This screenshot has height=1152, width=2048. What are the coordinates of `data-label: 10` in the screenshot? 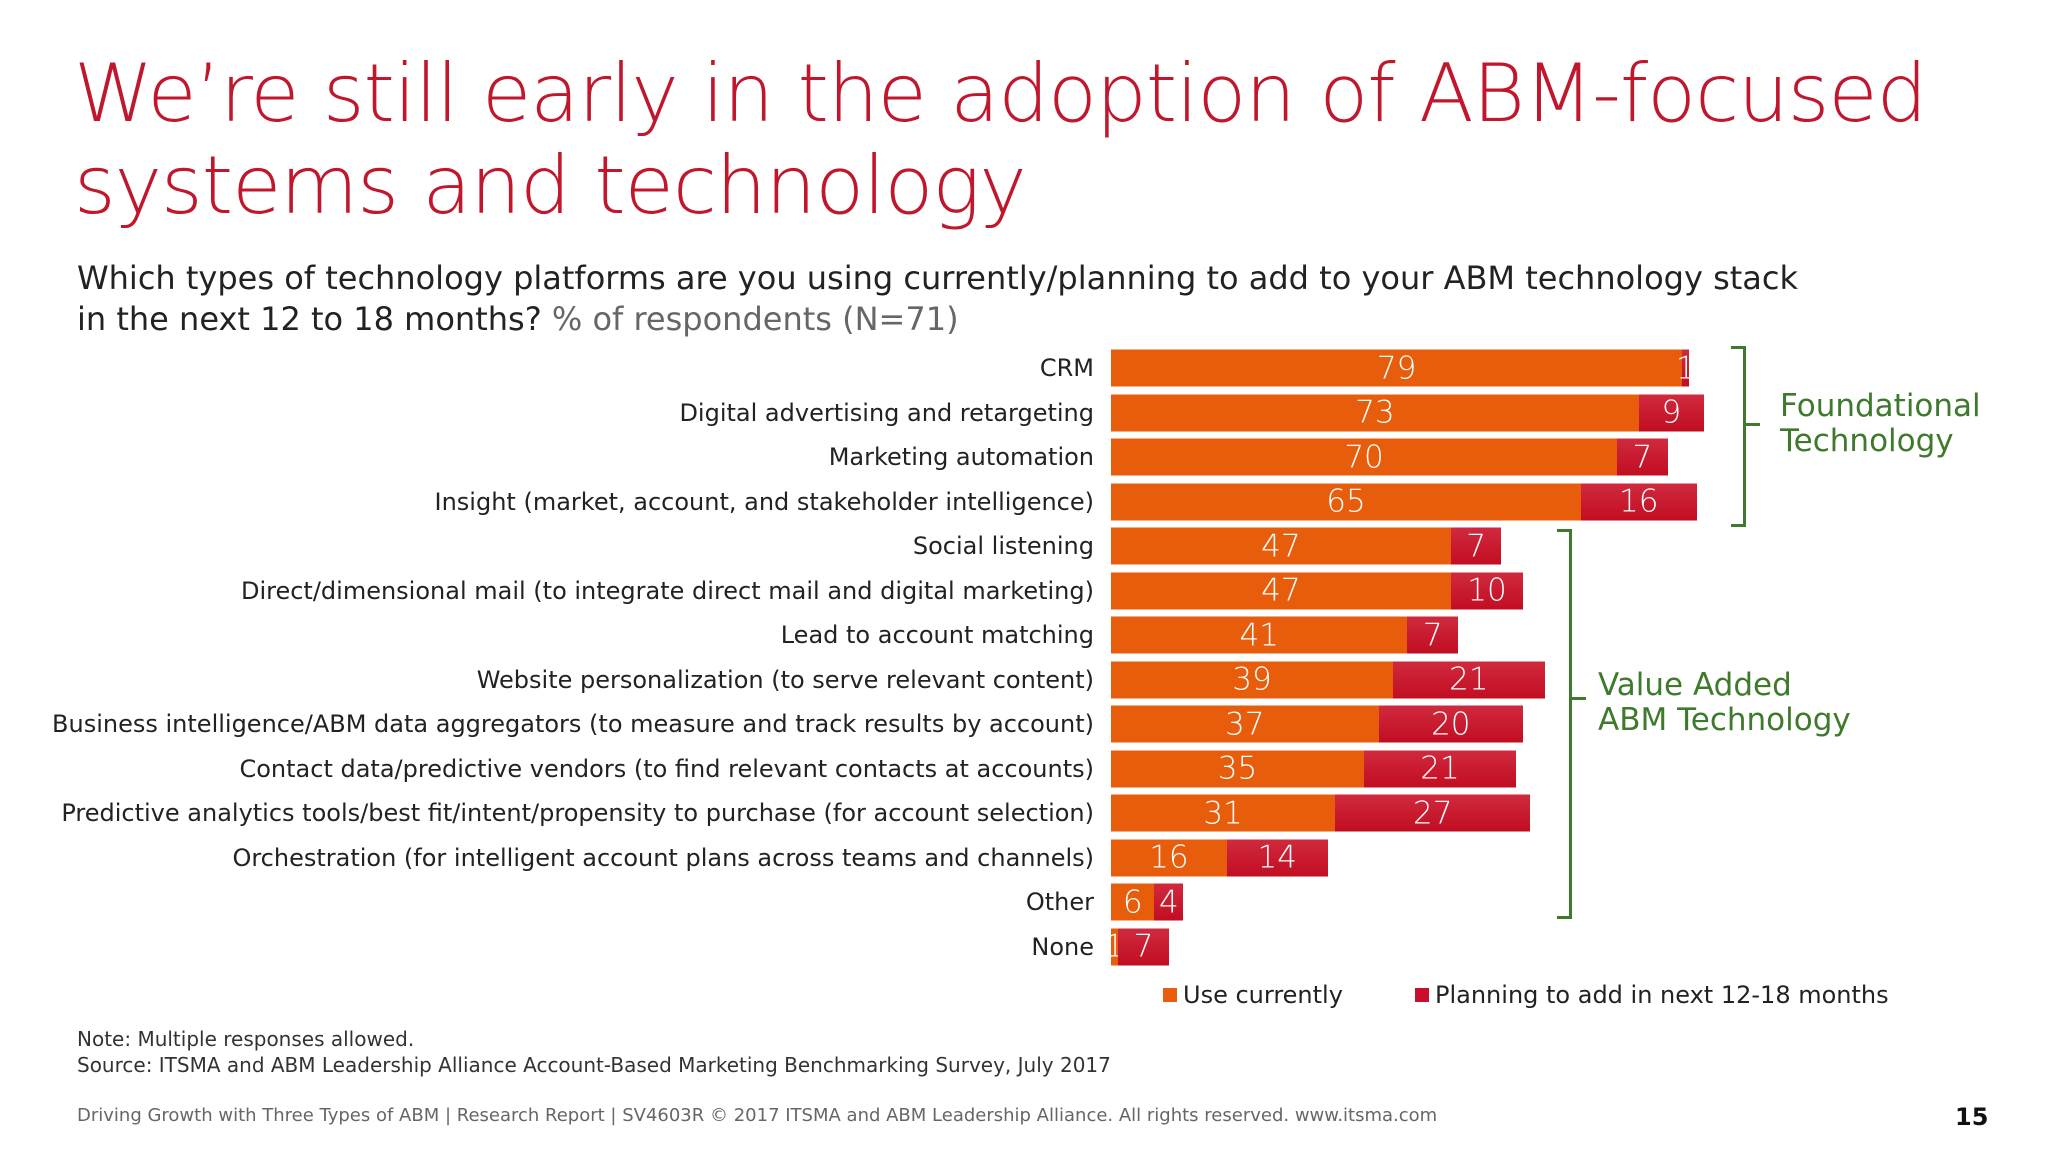 It's located at (1487, 590).